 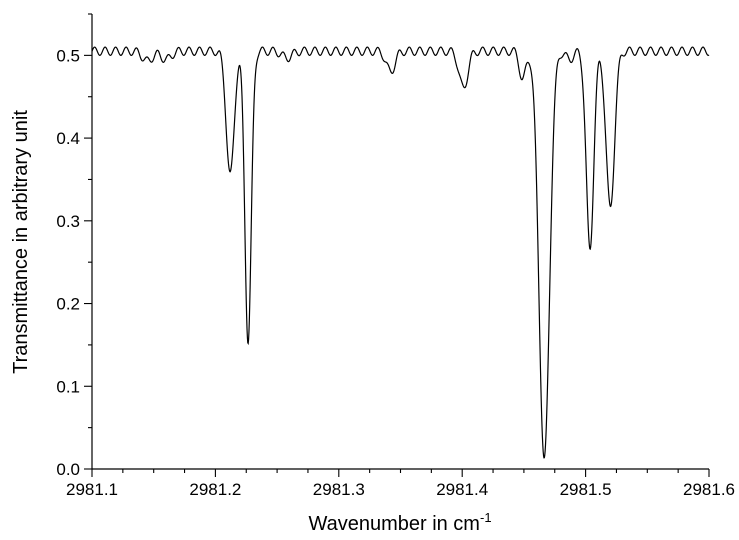 What do you see at coordinates (68, 221) in the screenshot?
I see `y-tick-label: 0.3` at bounding box center [68, 221].